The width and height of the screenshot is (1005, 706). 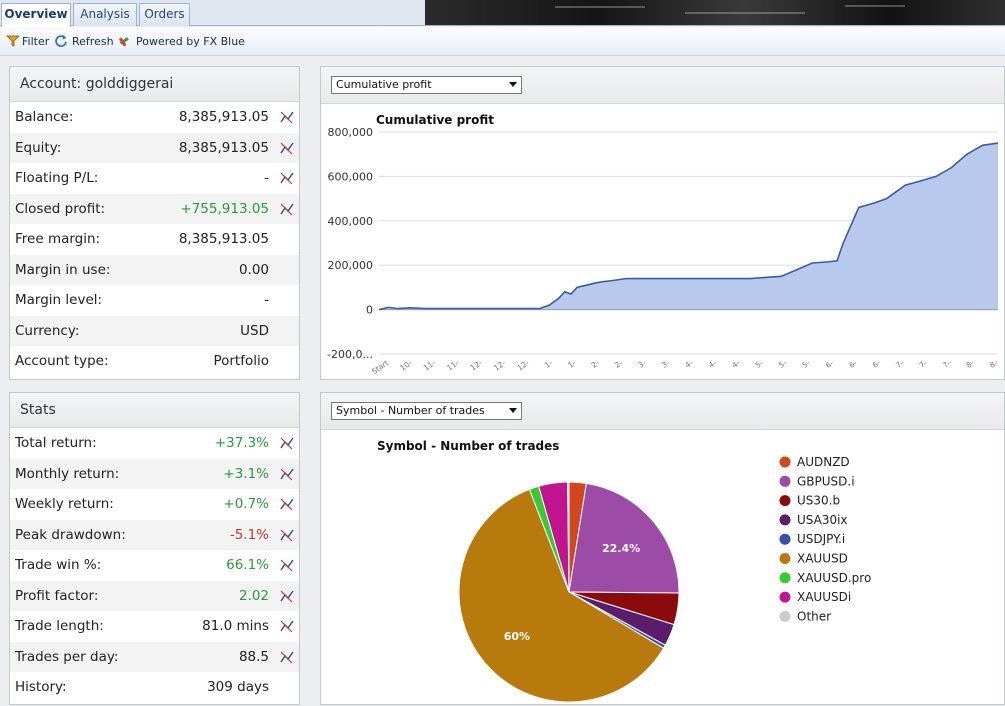 I want to click on x-tick-label: 12-, so click(x=476, y=365).